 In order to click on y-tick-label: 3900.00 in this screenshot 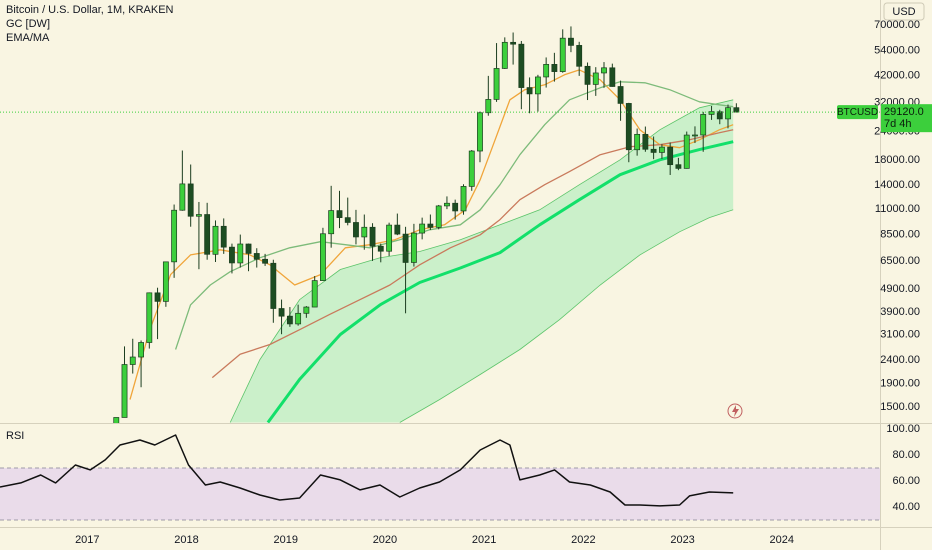, I will do `click(900, 312)`.